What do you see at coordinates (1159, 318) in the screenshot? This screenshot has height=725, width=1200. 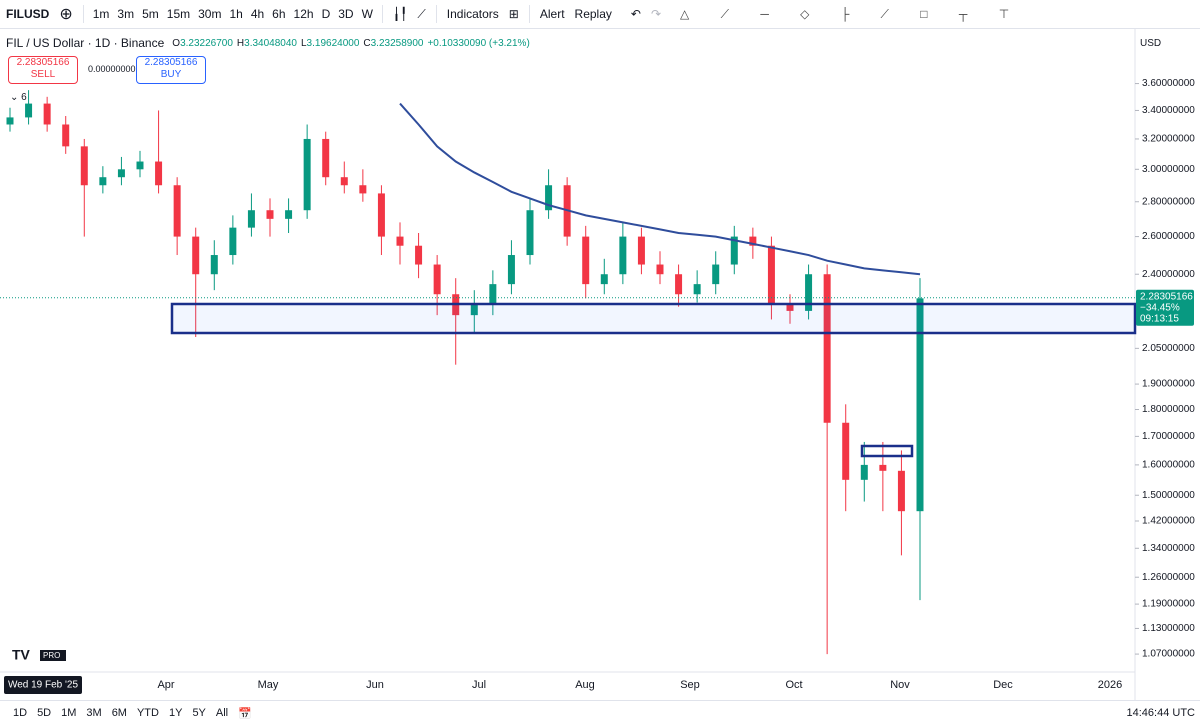 I see `countdown: 09:13:15` at bounding box center [1159, 318].